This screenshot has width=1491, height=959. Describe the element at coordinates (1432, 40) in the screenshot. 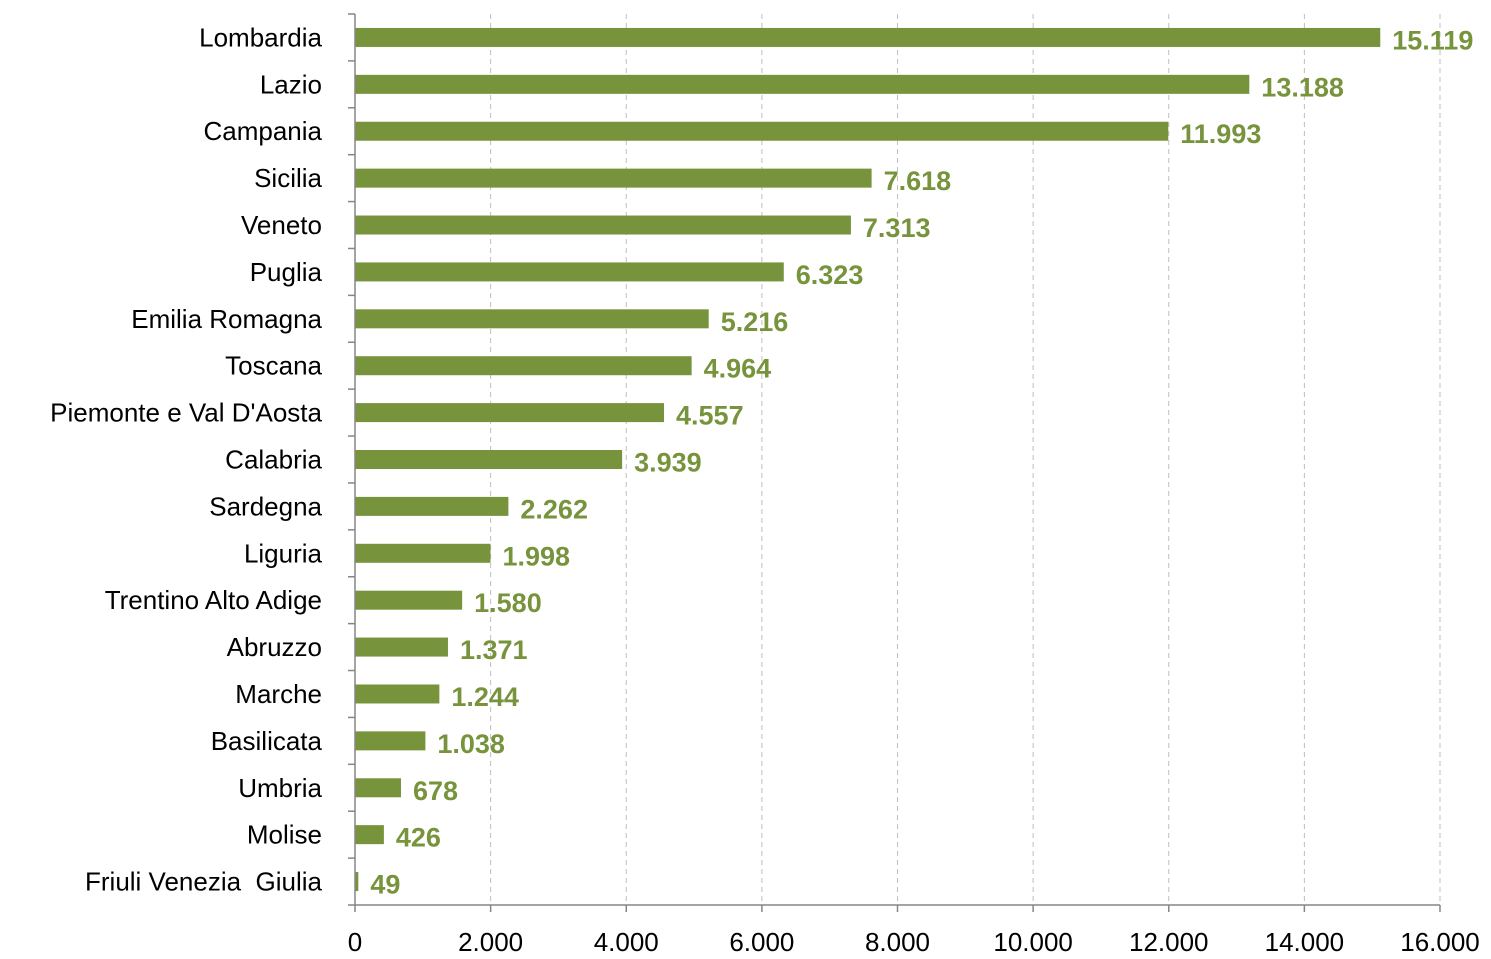

I see `data-label: 15.119` at that location.